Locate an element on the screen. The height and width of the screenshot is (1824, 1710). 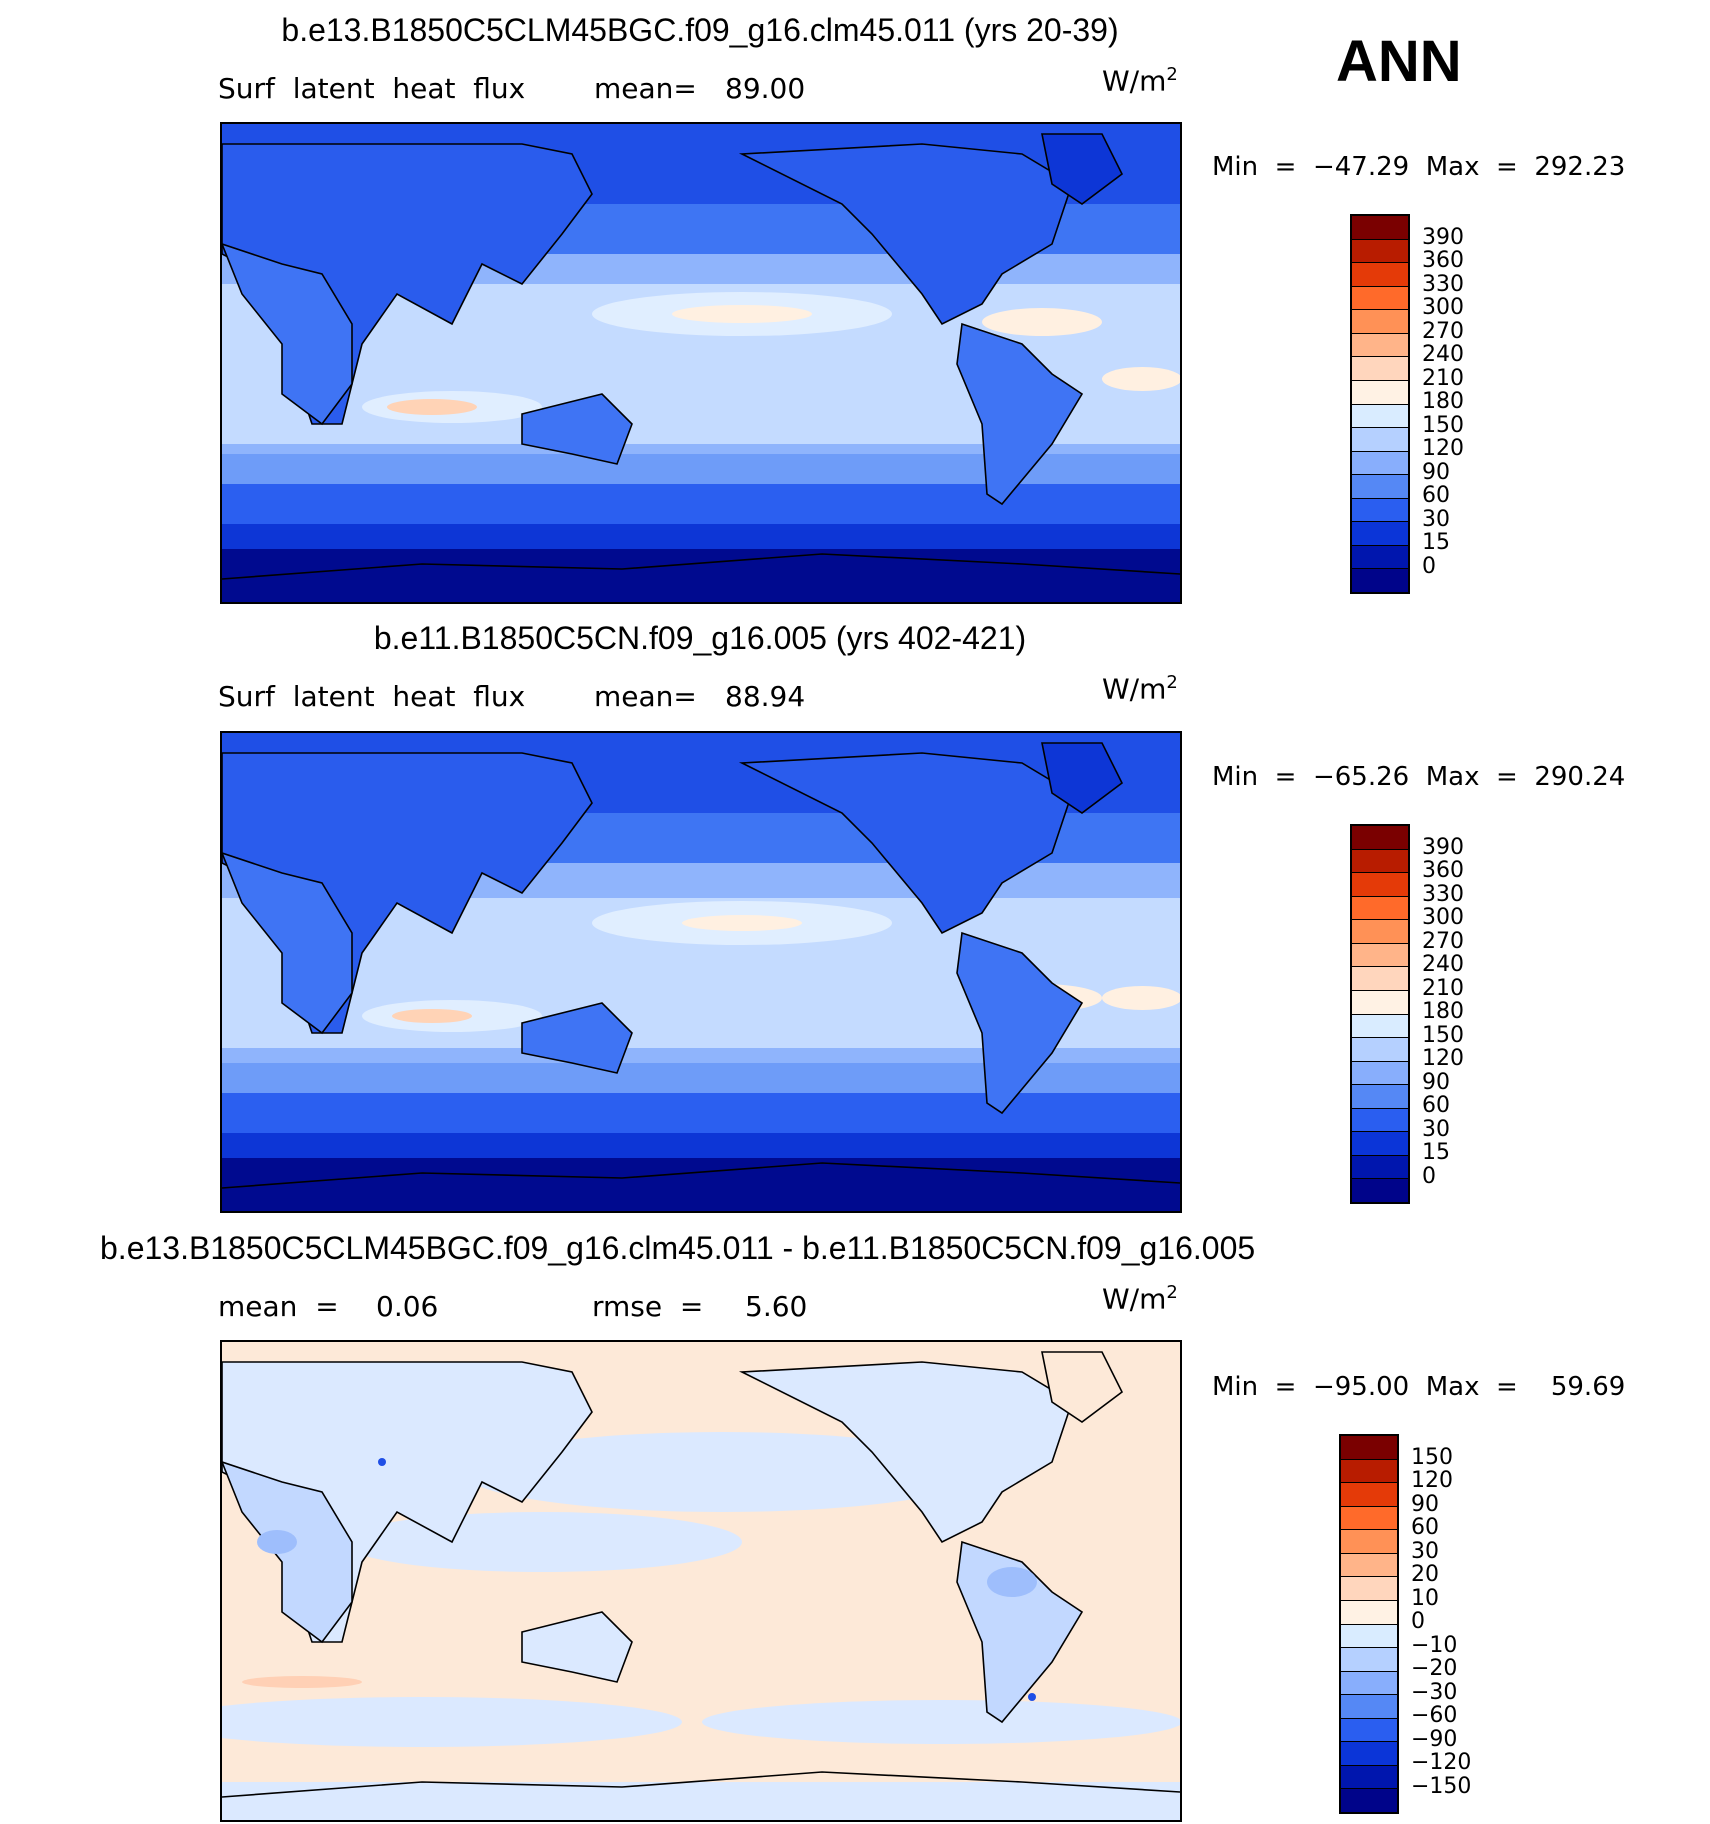
panel-2-mean-value: 88.94 is located at coordinates (765, 696).